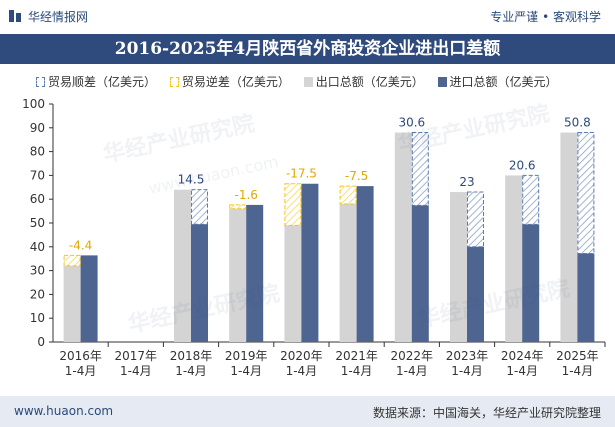 This screenshot has width=615, height=427. Describe the element at coordinates (80, 356) in the screenshot. I see `x-tick-label: 2016年` at that location.